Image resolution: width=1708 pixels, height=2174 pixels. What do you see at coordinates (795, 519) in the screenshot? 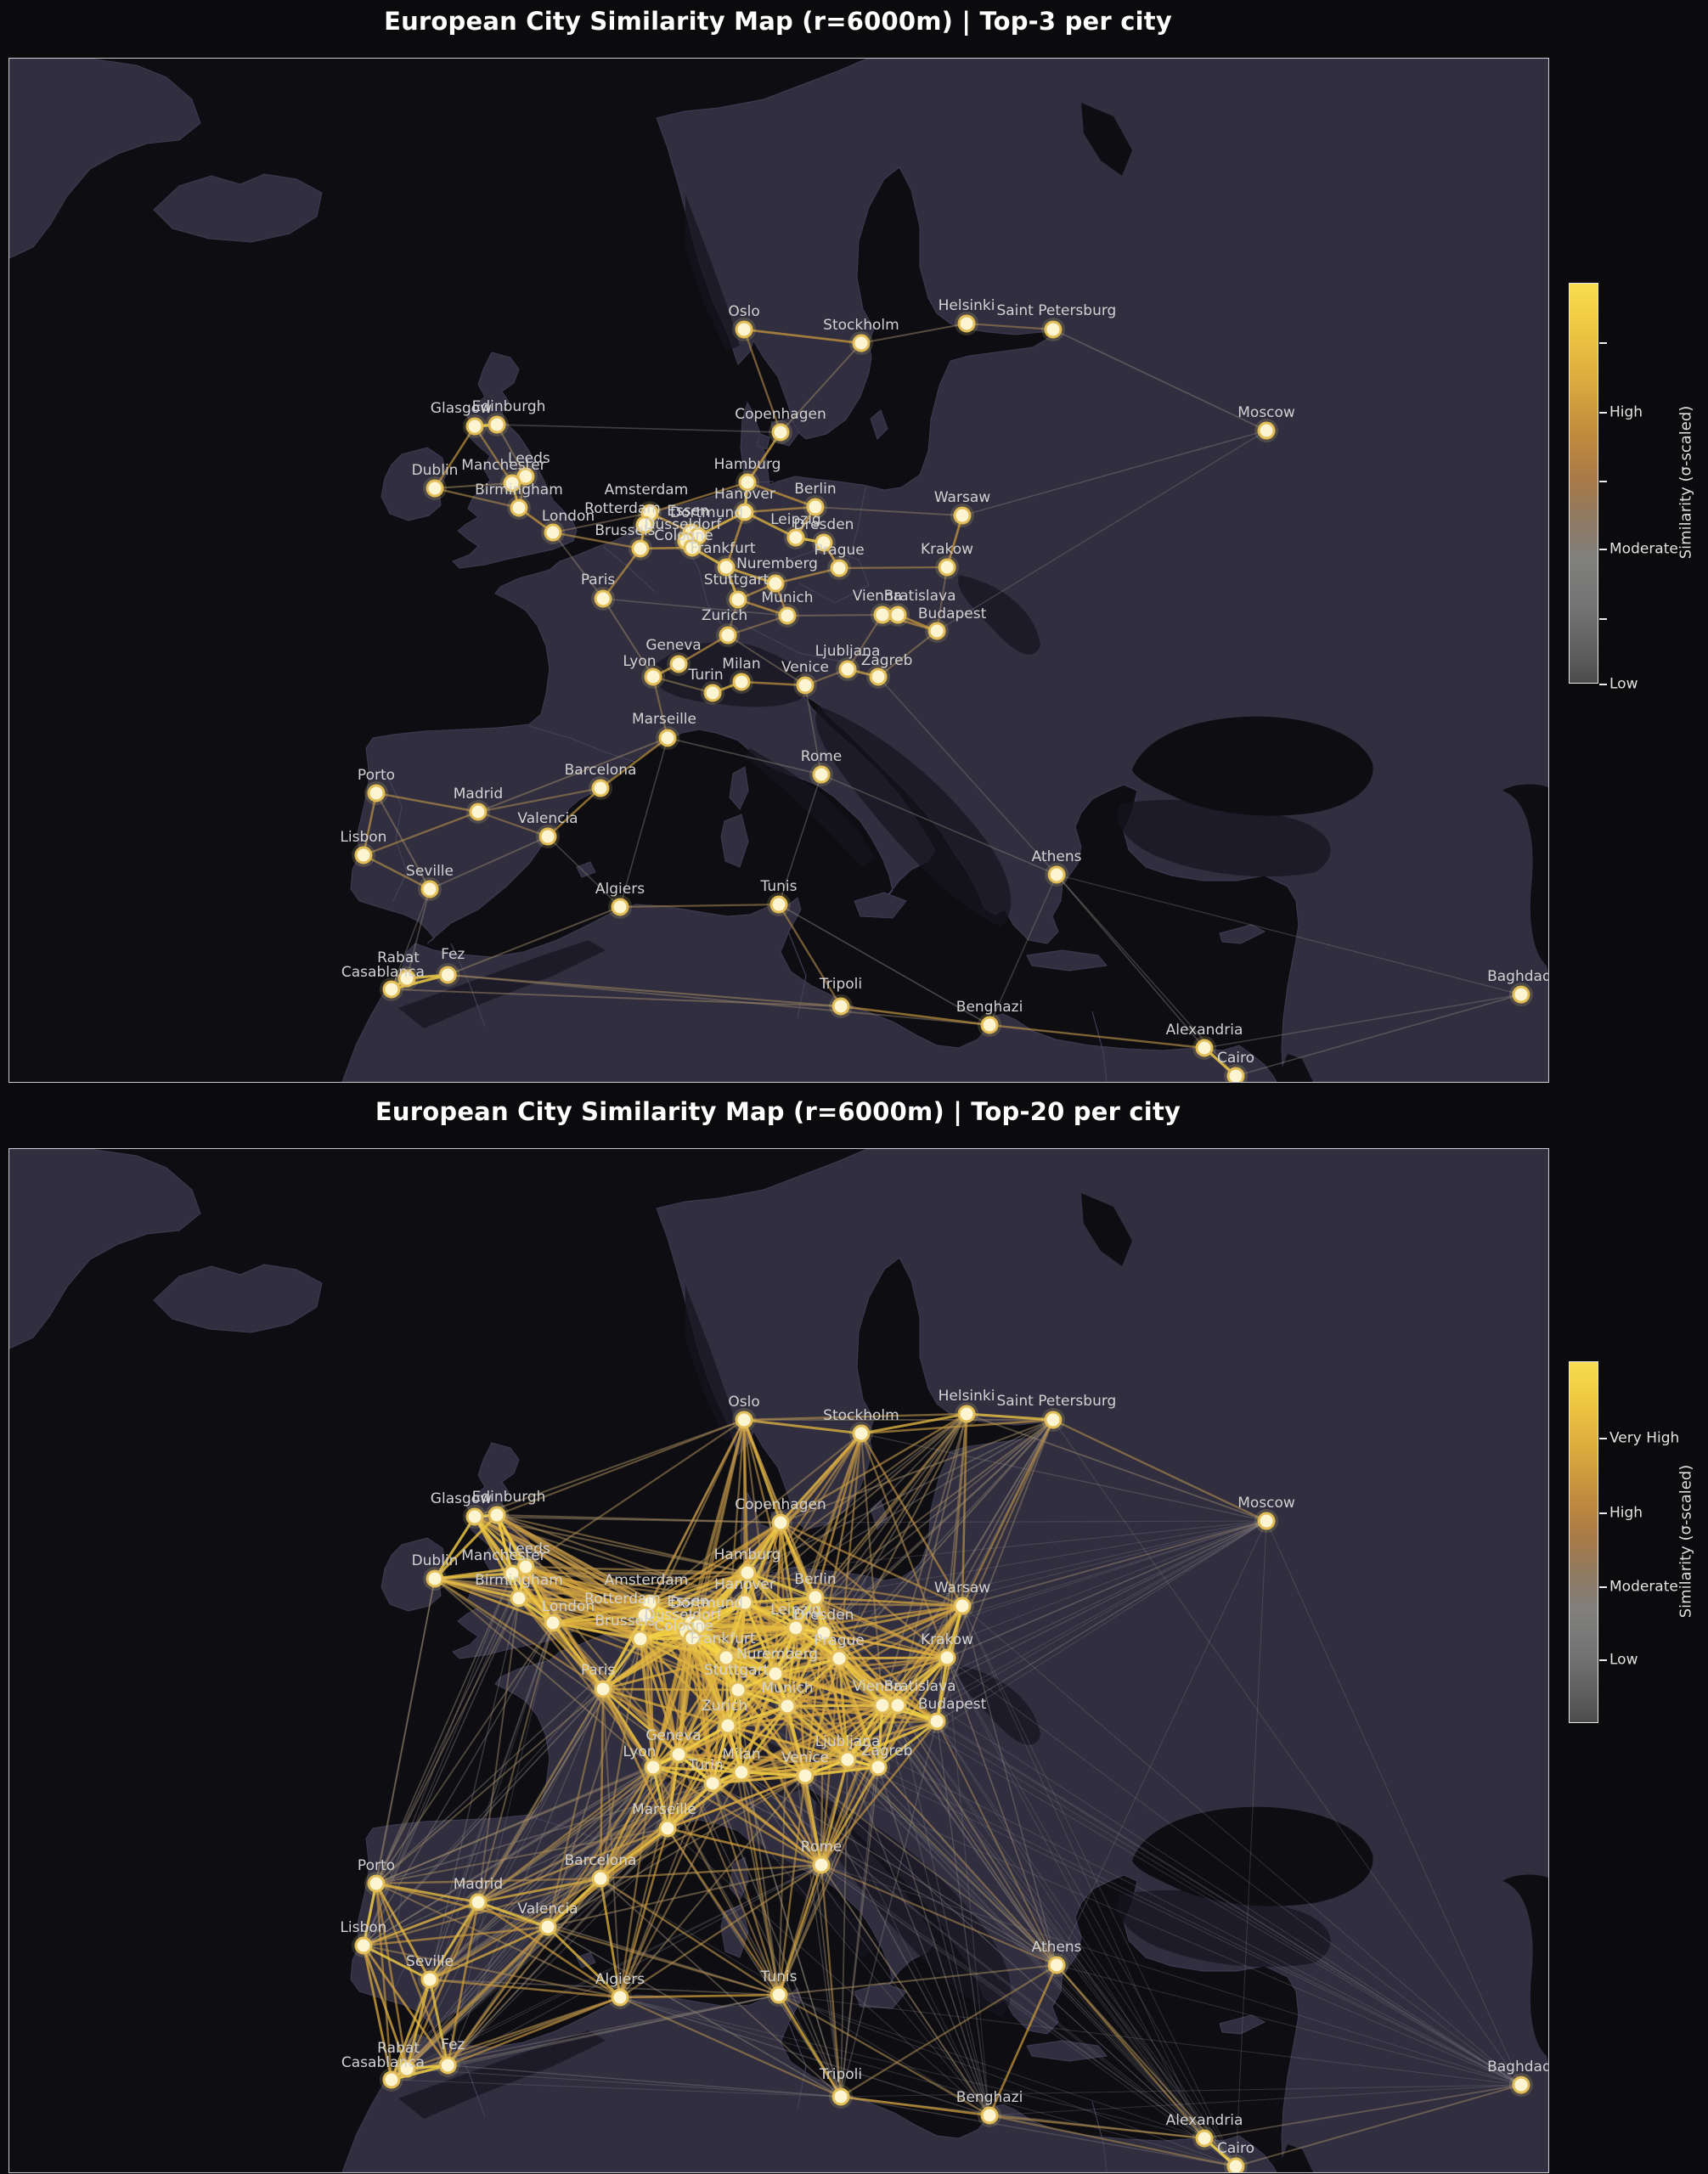
I see `city-label: Leipzig` at bounding box center [795, 519].